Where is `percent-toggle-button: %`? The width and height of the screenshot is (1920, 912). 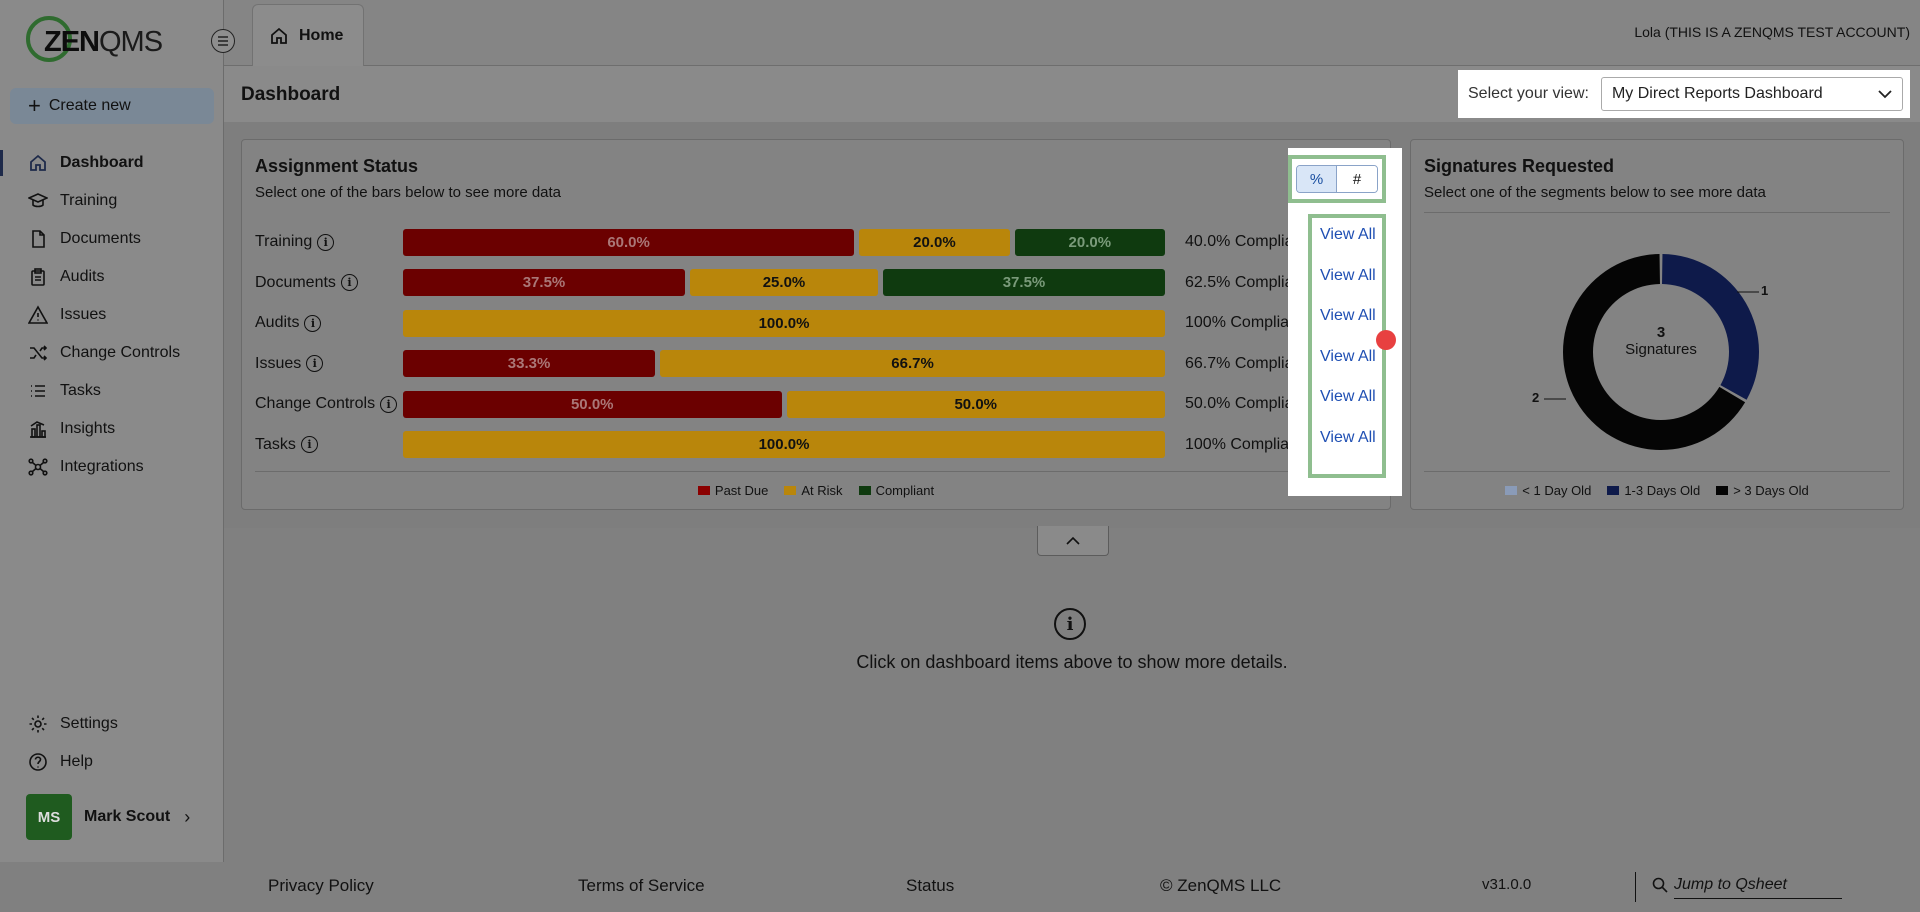
percent-toggle-button: % is located at coordinates (1317, 179).